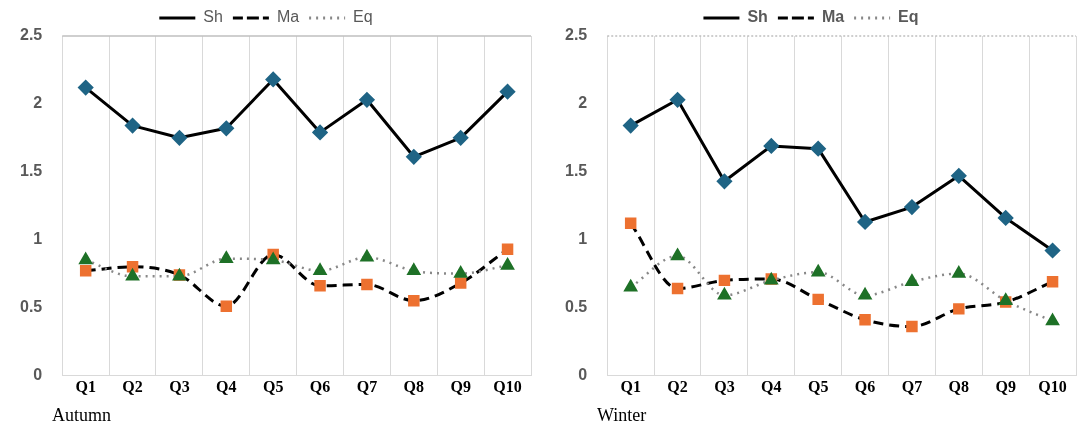 This screenshot has height=435, width=1091. What do you see at coordinates (82, 415) in the screenshot?
I see `text: Autumn` at bounding box center [82, 415].